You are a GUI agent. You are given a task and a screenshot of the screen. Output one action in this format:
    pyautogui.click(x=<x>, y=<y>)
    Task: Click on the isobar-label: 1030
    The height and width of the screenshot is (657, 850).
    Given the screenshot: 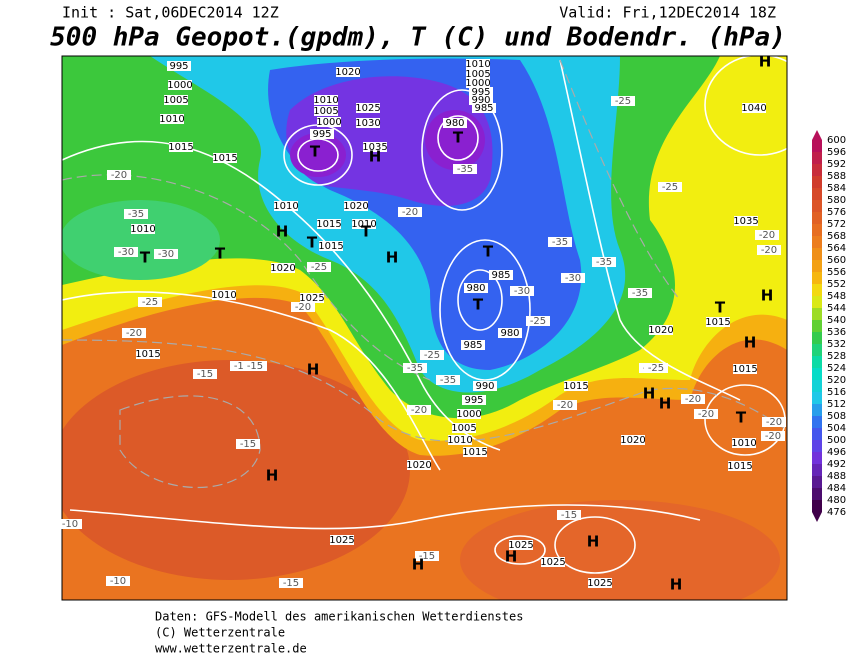 What is the action you would take?
    pyautogui.click(x=367, y=123)
    